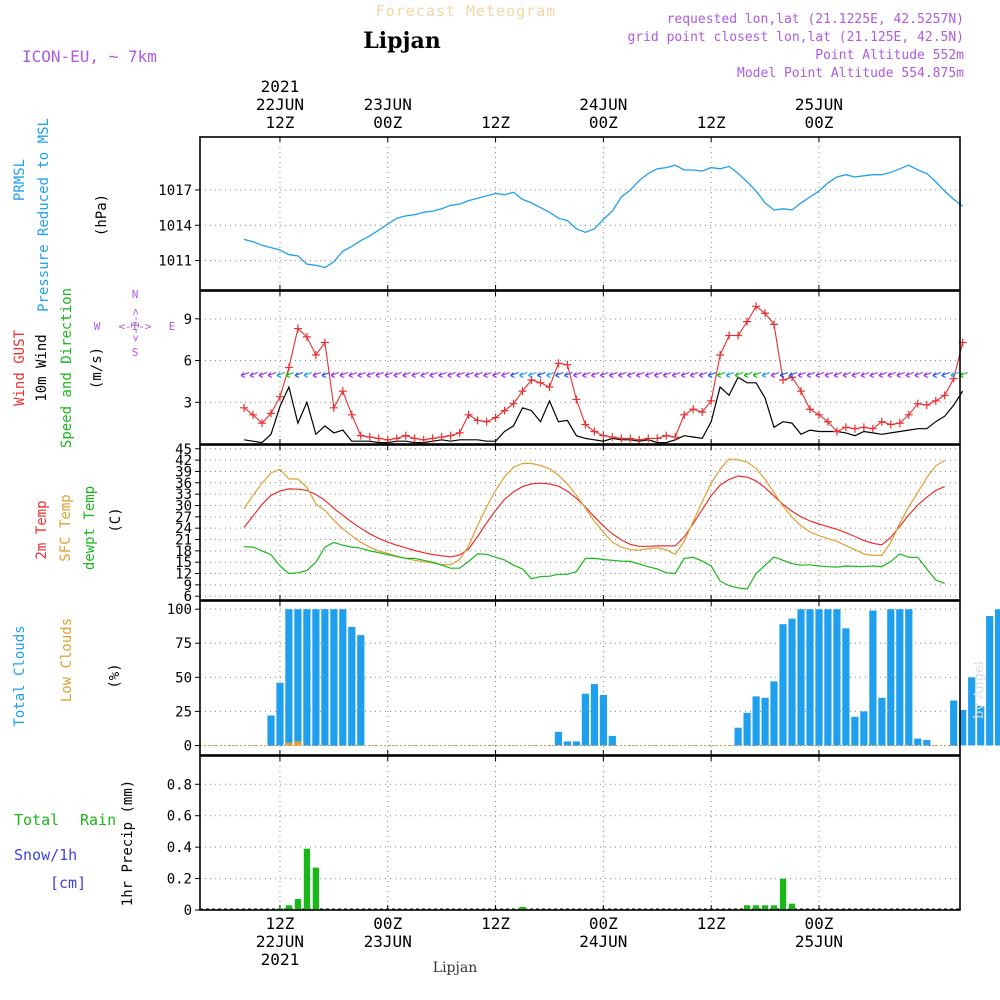 The image size is (1000, 1000). Describe the element at coordinates (455, 968) in the screenshot. I see `footer-location: Lipjan` at that location.